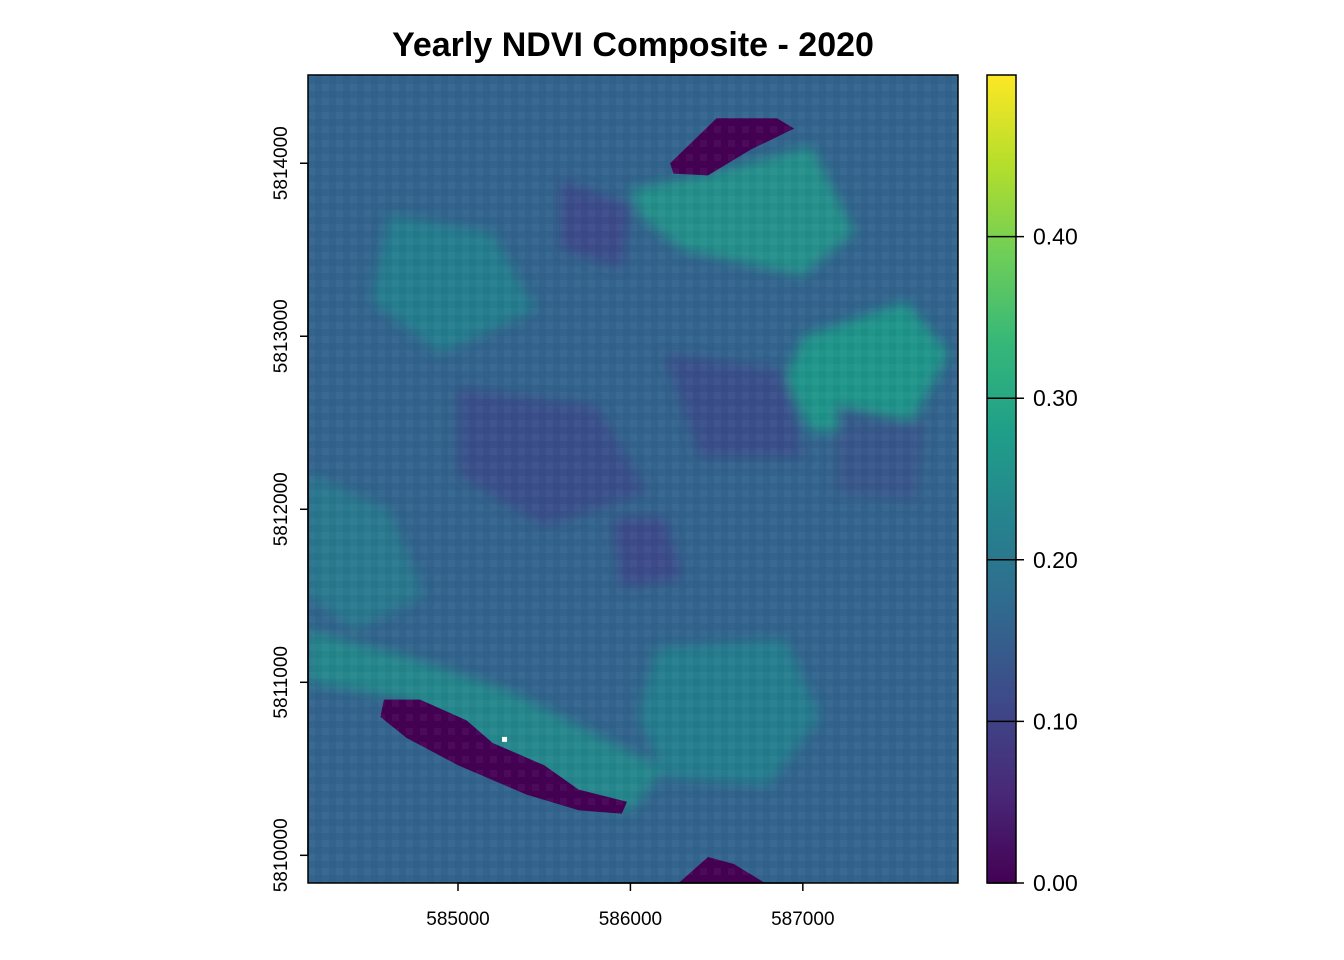 Image resolution: width=1344 pixels, height=960 pixels. What do you see at coordinates (630, 906) in the screenshot?
I see `x-axis: 585000 586000 587000` at bounding box center [630, 906].